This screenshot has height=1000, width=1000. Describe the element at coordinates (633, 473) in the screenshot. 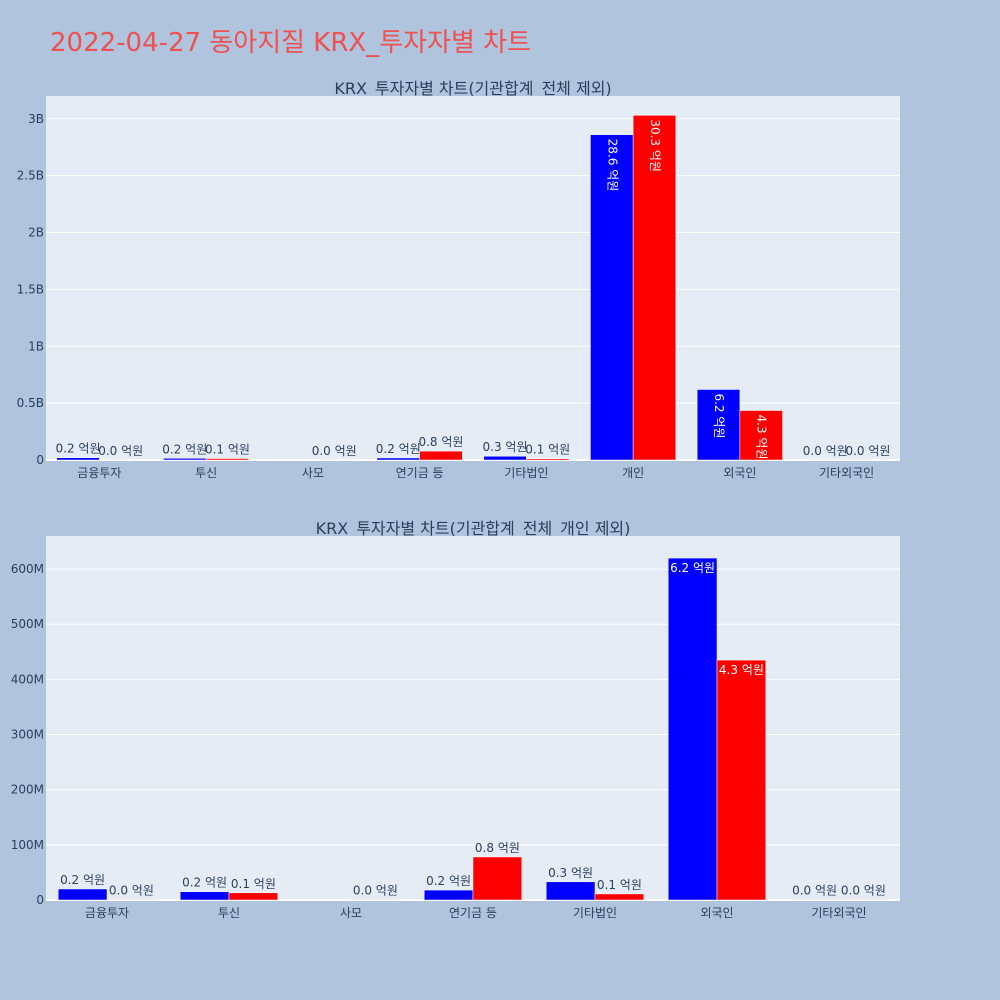

I see `x-tick-label: 개인` at that location.